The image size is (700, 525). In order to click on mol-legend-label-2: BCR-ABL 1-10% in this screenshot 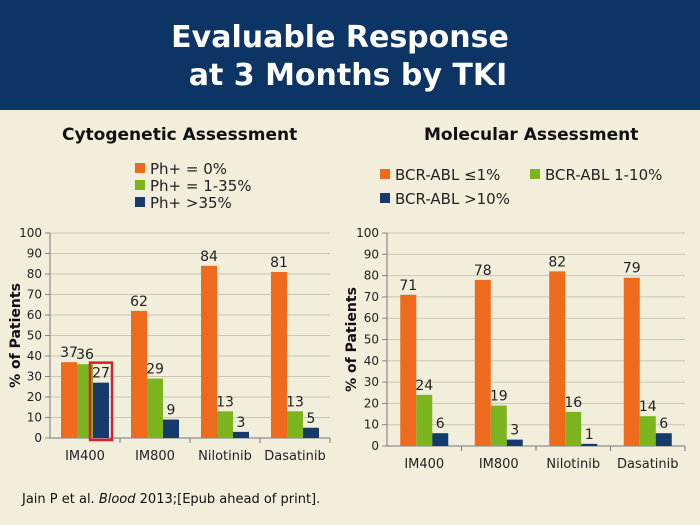, I will do `click(604, 175)`.